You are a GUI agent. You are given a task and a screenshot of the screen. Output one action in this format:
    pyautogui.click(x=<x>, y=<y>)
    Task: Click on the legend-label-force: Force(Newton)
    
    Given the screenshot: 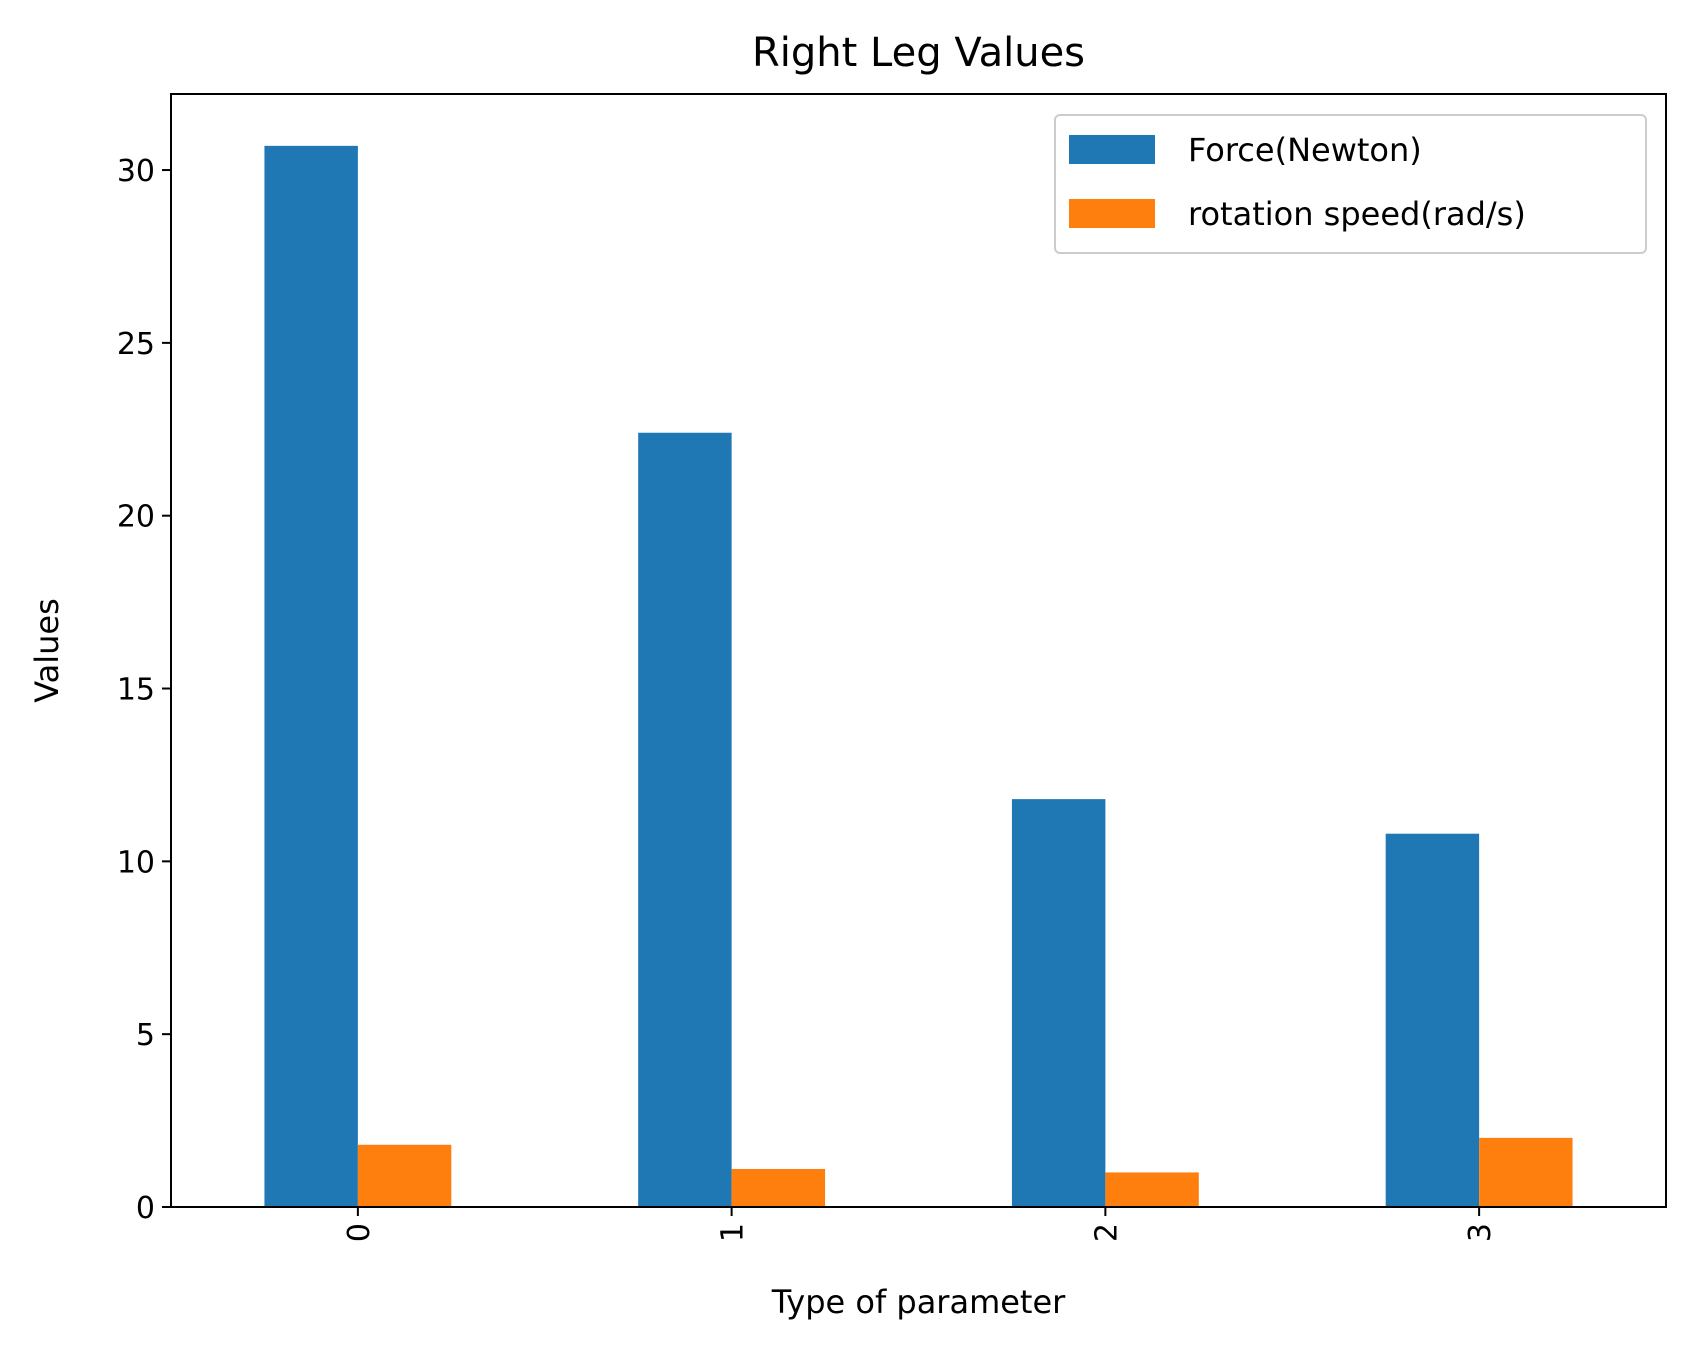 What is the action you would take?
    pyautogui.click(x=1305, y=150)
    